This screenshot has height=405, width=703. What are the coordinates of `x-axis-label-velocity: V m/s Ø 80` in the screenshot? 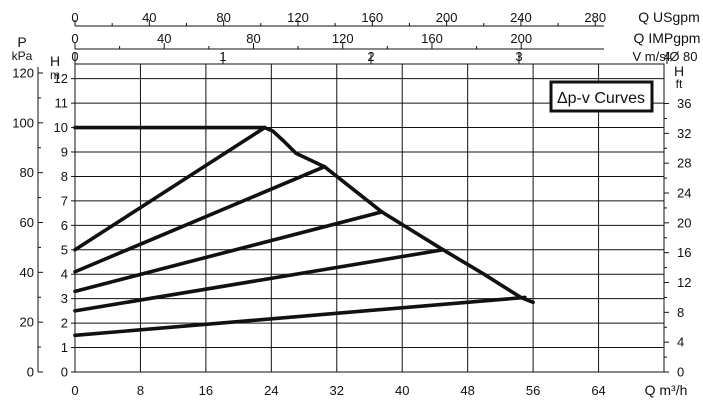 It's located at (664, 56).